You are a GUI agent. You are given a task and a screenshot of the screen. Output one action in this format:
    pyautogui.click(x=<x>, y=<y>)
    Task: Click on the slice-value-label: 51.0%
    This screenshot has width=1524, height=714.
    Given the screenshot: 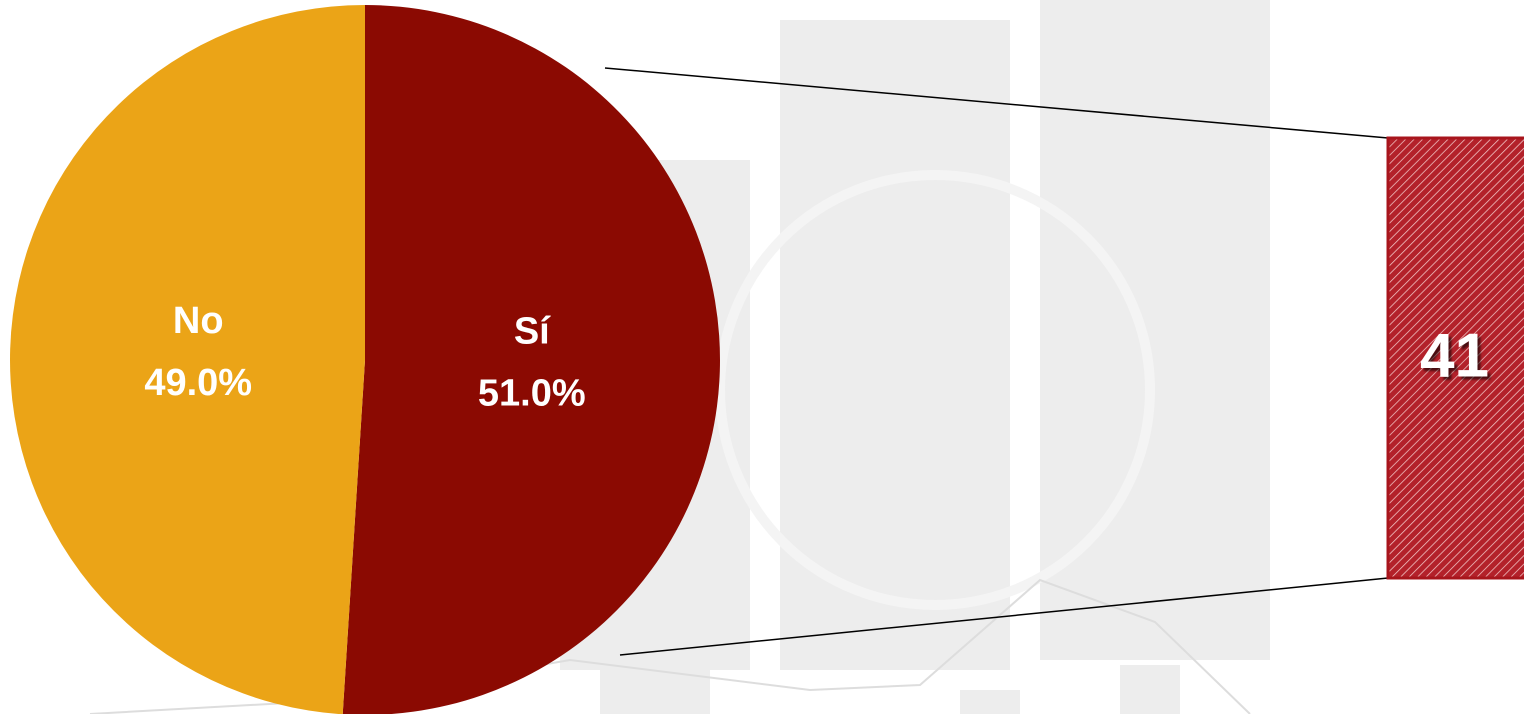 What is the action you would take?
    pyautogui.click(x=532, y=393)
    